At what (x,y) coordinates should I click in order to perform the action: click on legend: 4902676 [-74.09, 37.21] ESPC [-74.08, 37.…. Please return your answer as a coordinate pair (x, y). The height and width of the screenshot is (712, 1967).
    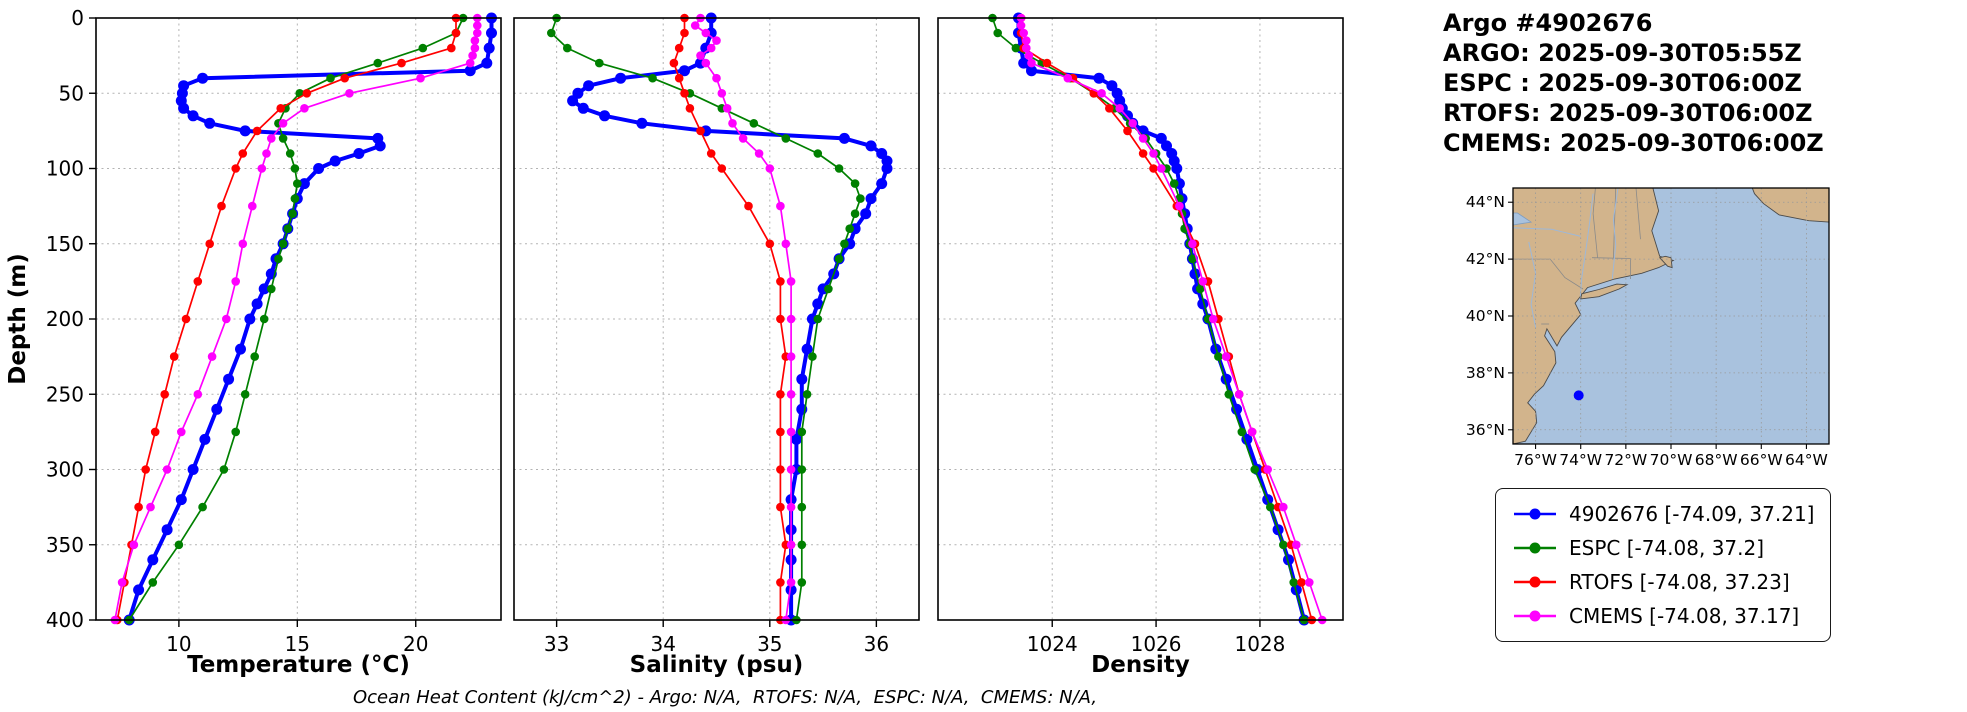
    Looking at the image, I should click on (1663, 565).